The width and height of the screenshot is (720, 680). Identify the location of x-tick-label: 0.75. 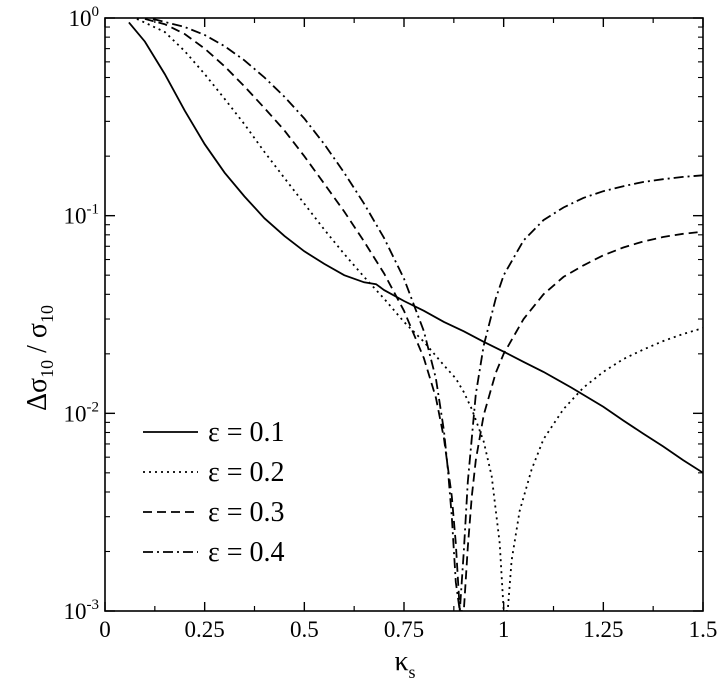
(404, 629).